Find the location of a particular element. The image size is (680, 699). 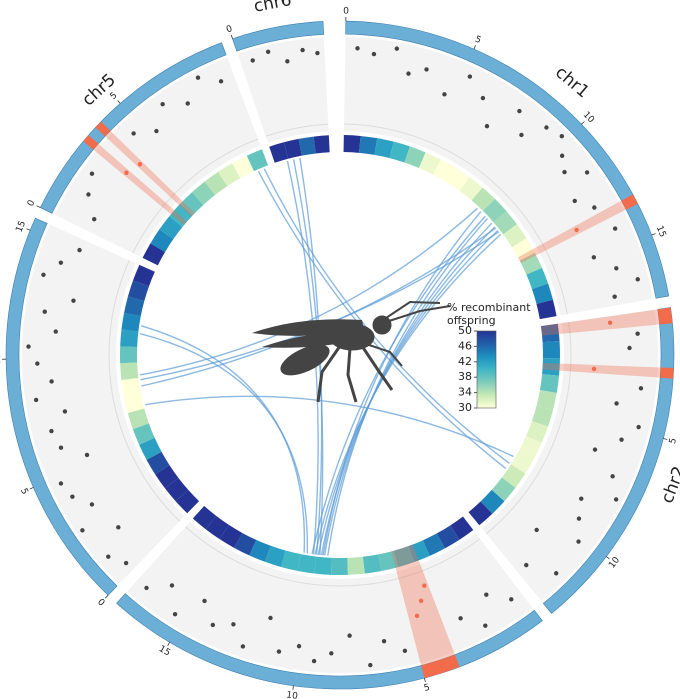

colorbar-tick-label: 50 is located at coordinates (465, 330).